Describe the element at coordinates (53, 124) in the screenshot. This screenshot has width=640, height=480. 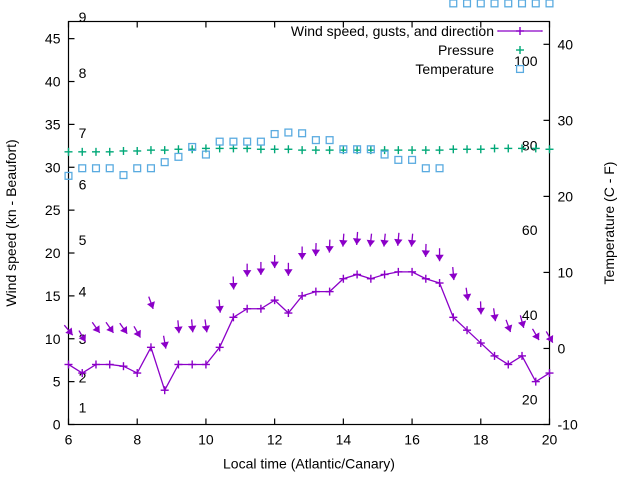
I see `y-tick-label: 35` at that location.